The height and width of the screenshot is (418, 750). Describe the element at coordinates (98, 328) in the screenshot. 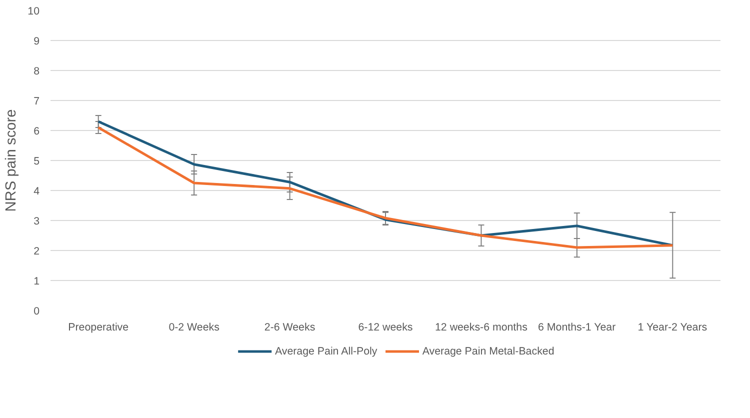

I see `x-tick-label: Preoperative` at that location.